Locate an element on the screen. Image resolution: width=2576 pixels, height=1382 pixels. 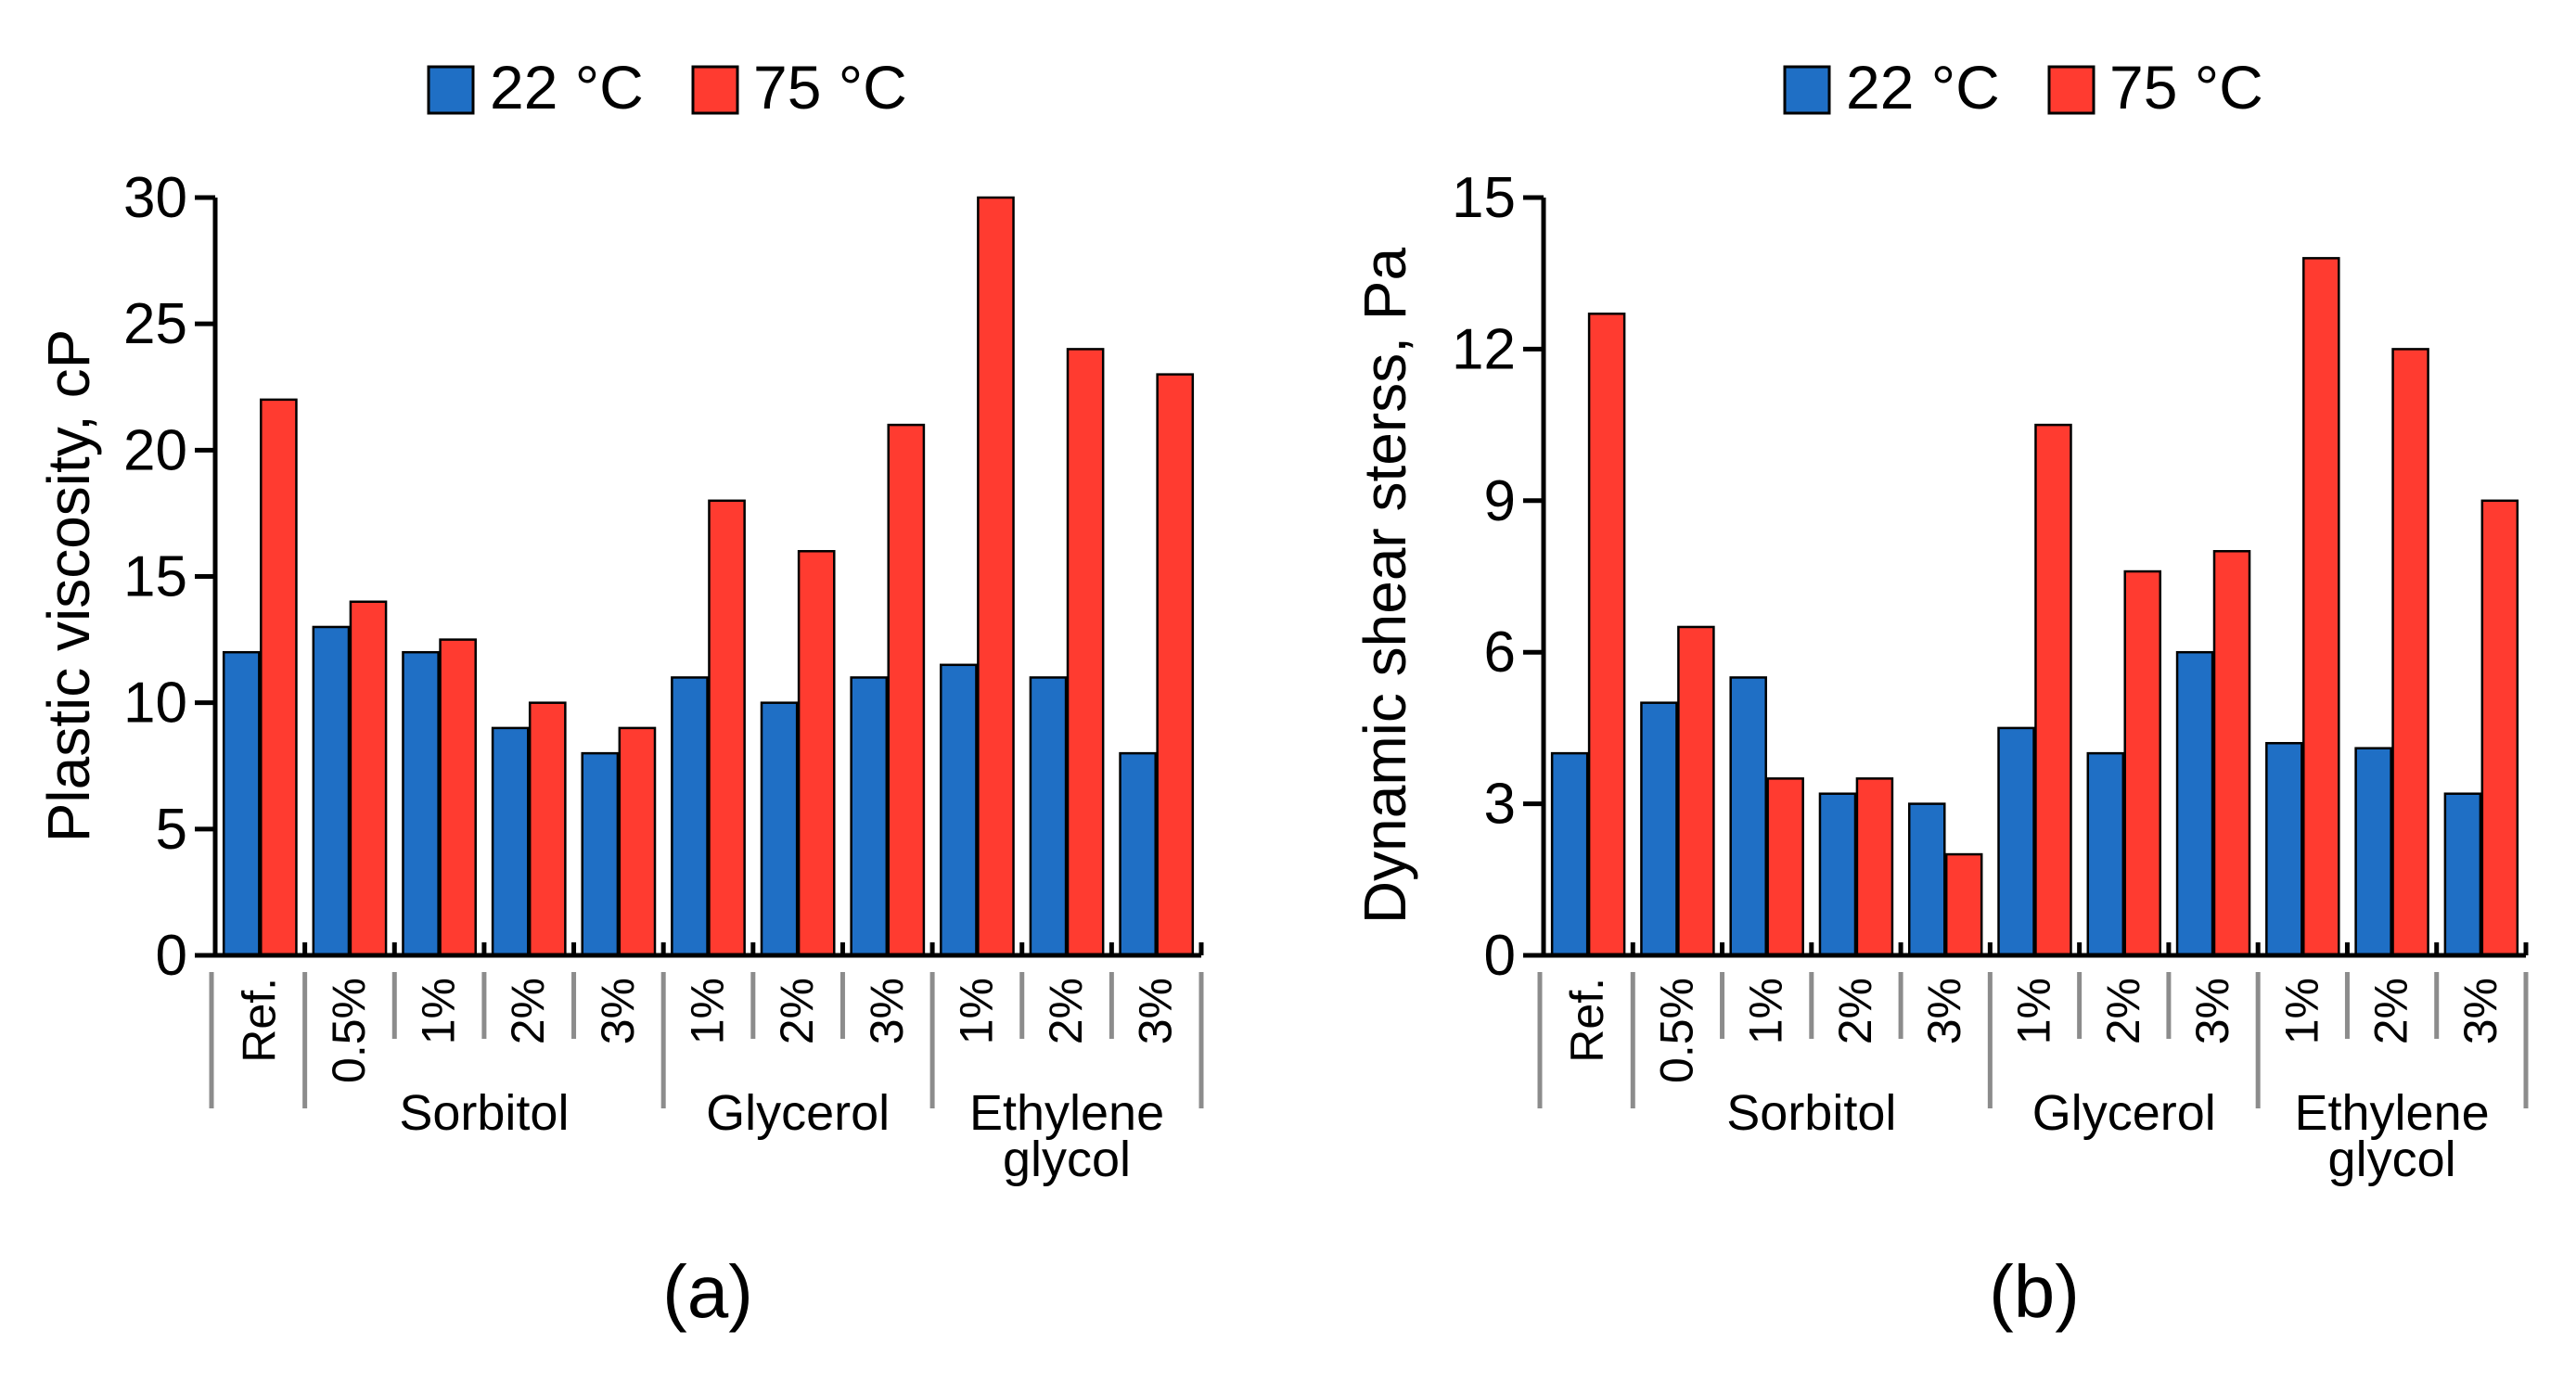
y-tick-label: 10 is located at coordinates (155, 704).